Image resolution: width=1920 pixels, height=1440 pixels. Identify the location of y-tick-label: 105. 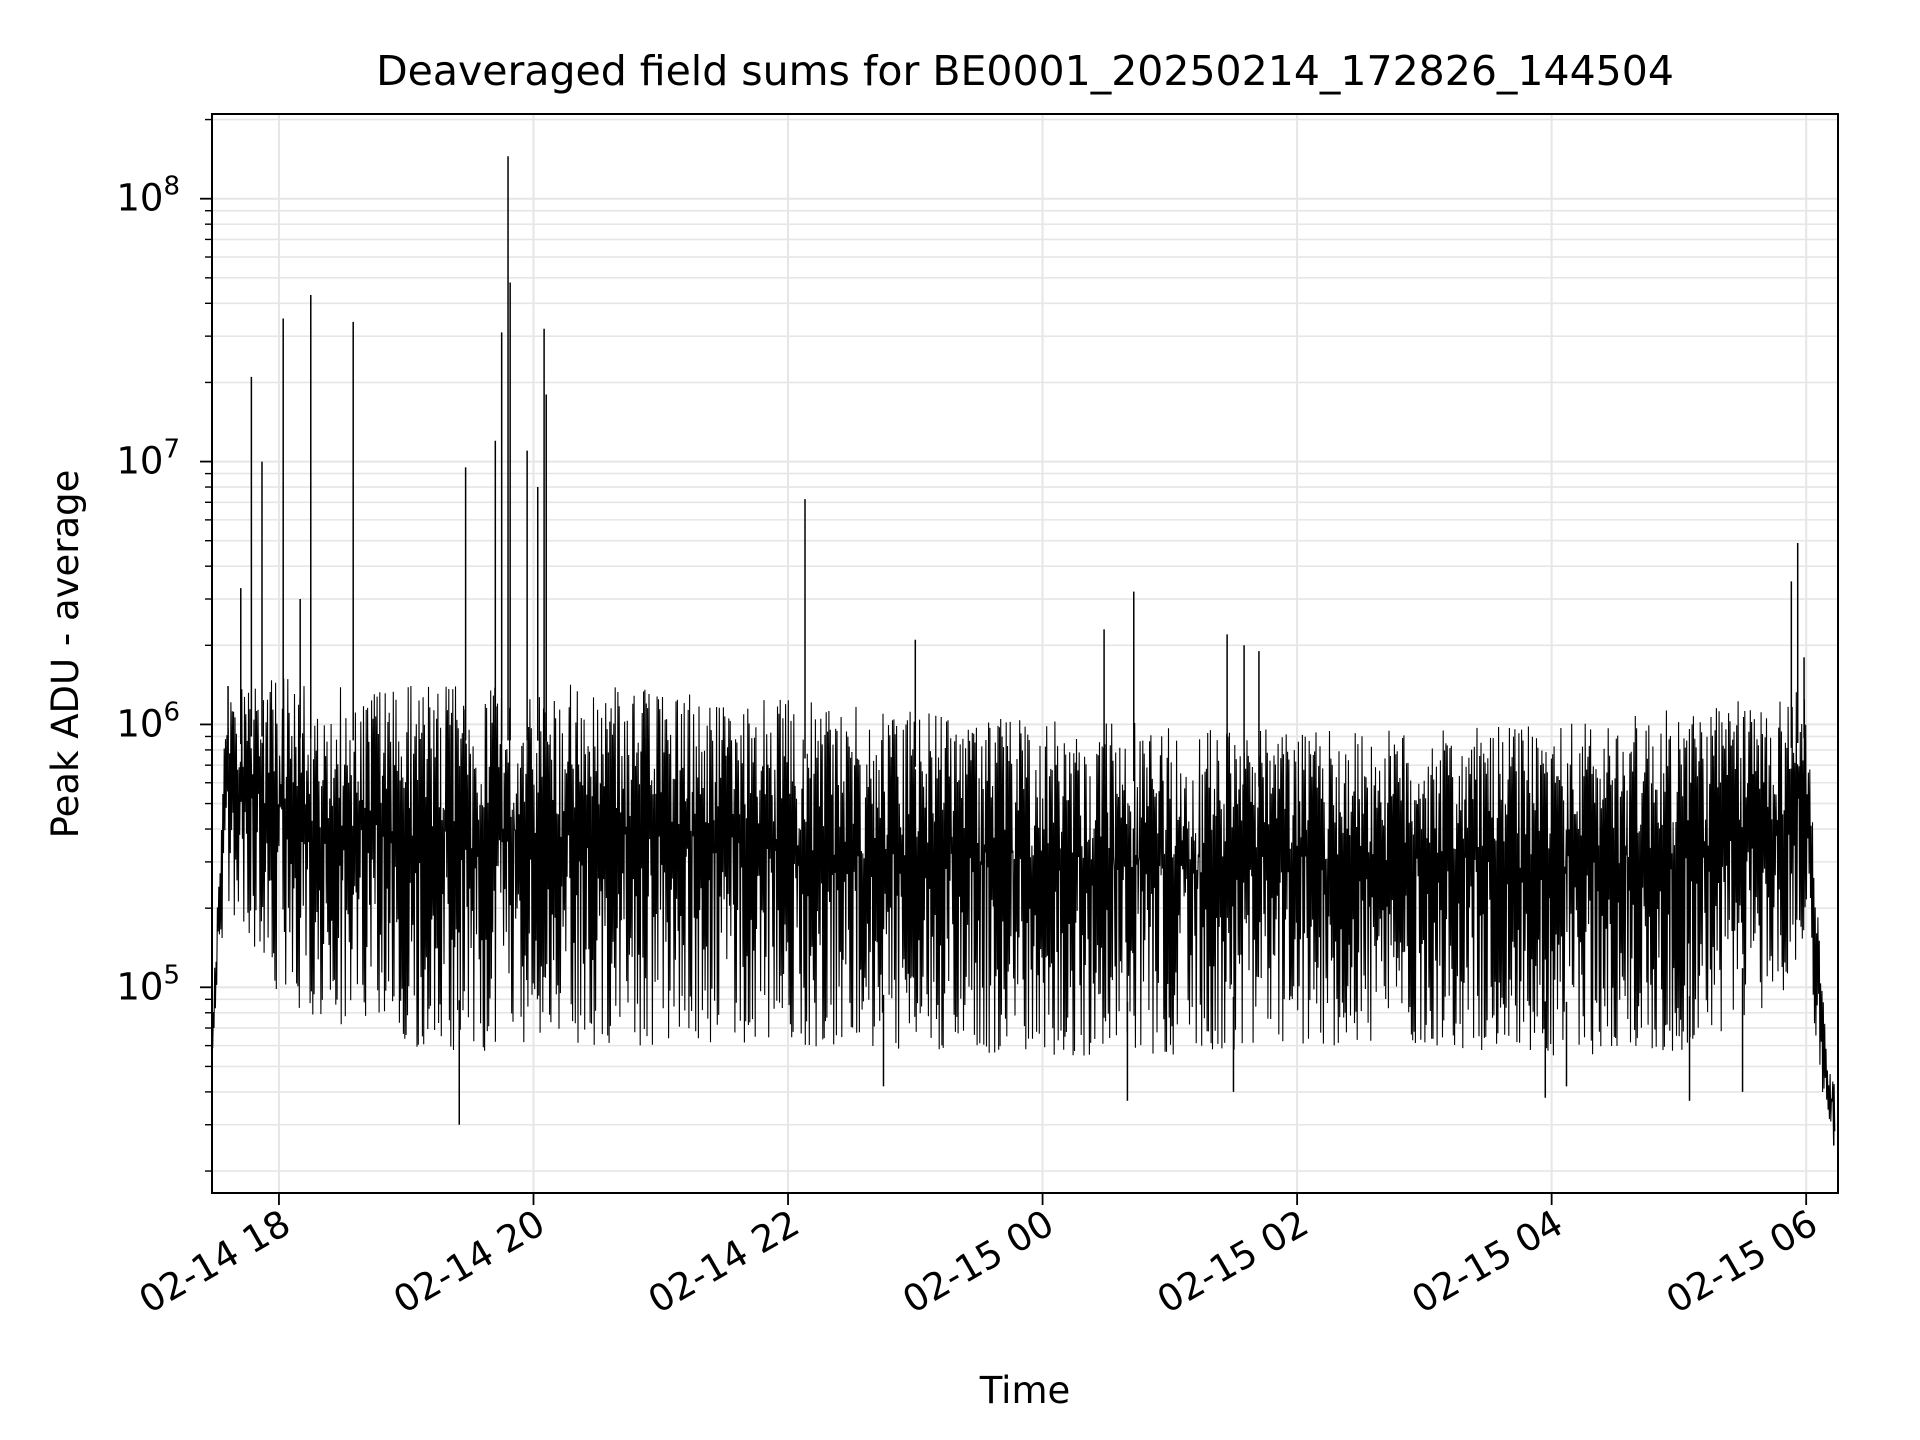
(148, 984).